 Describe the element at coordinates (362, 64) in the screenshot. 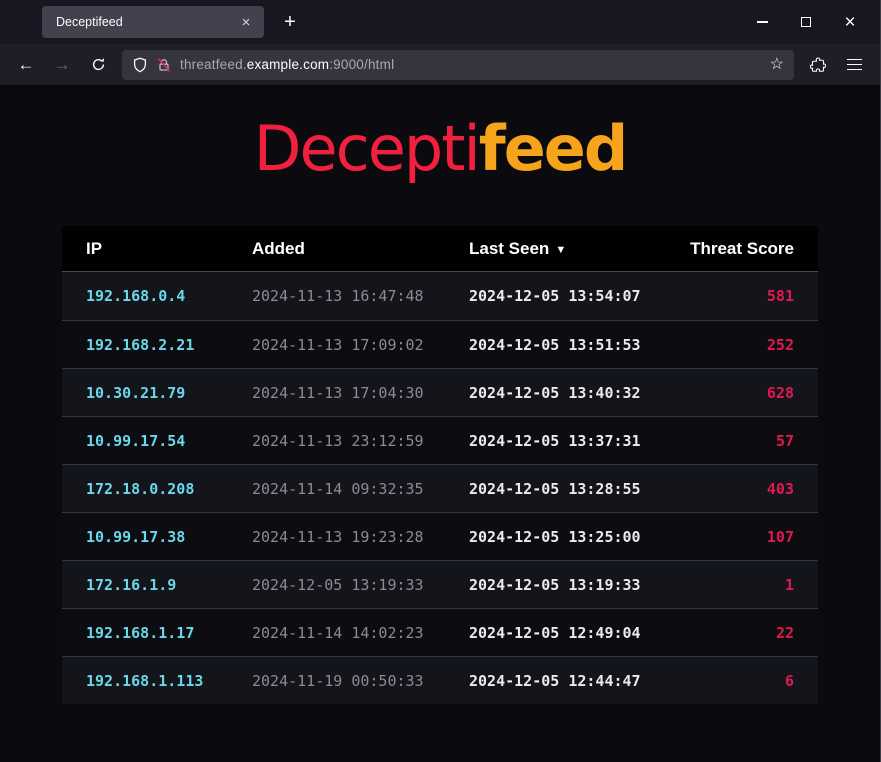

I see `url-port-path: :9000/html` at that location.